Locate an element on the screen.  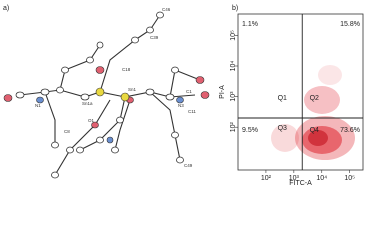
quadrant-percent: 73.6% is located at coordinates (350, 130).